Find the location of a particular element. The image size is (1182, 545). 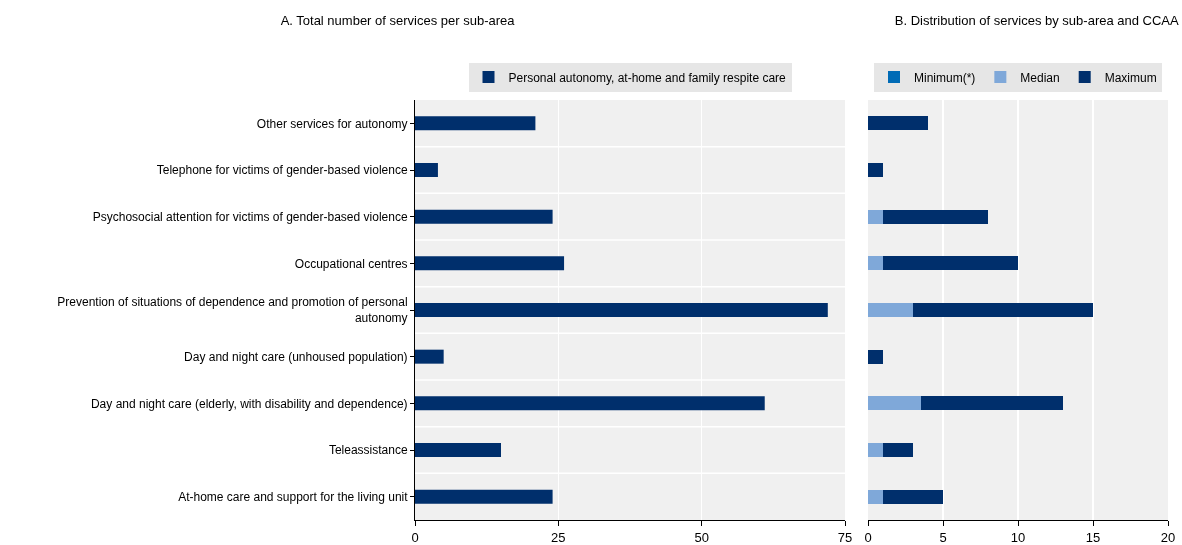

x-tick-label: 75 is located at coordinates (845, 537).